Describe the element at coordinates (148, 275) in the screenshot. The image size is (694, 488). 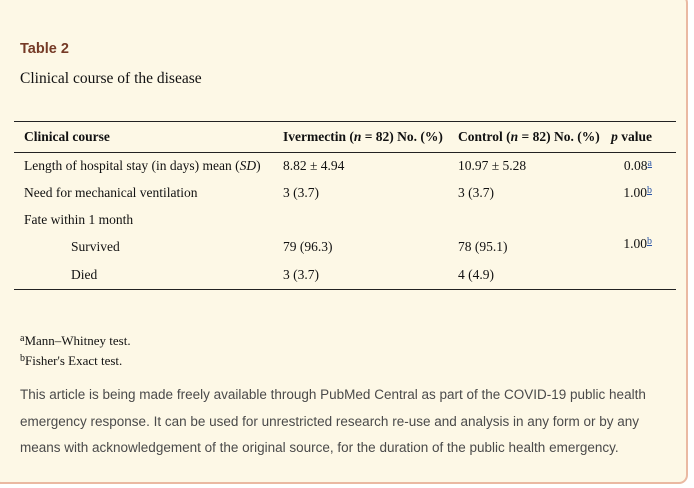
I see `row-label: Died` at that location.